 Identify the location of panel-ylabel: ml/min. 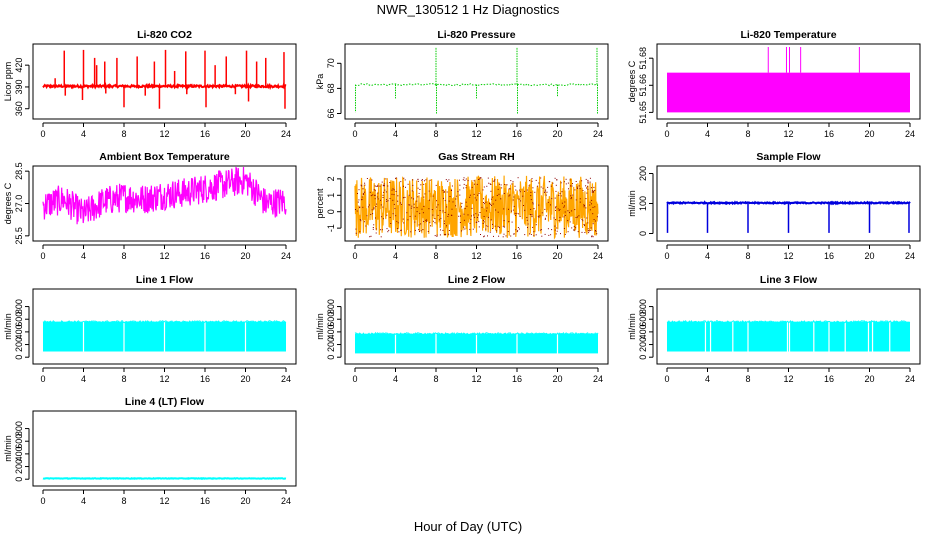
(632, 203).